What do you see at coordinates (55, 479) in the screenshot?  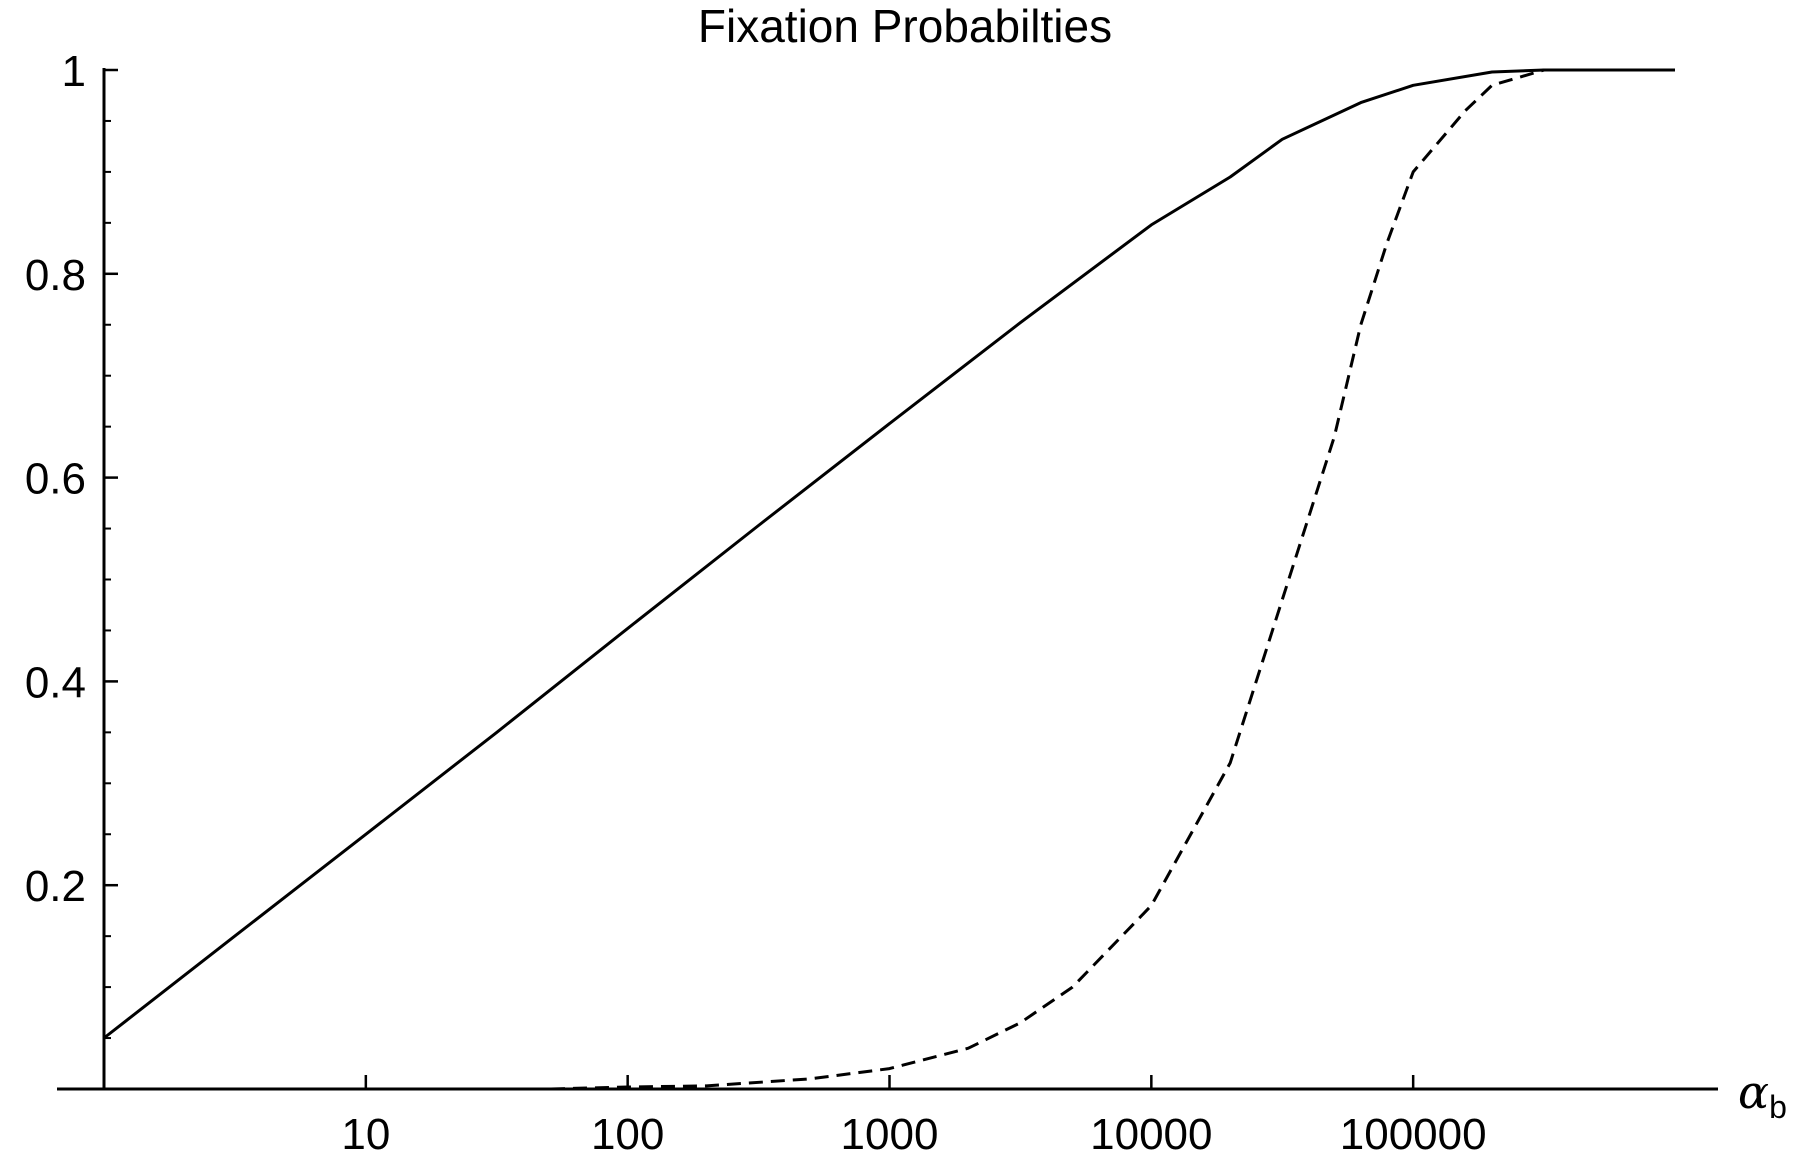 I see `y-tick-label: 0.6` at bounding box center [55, 479].